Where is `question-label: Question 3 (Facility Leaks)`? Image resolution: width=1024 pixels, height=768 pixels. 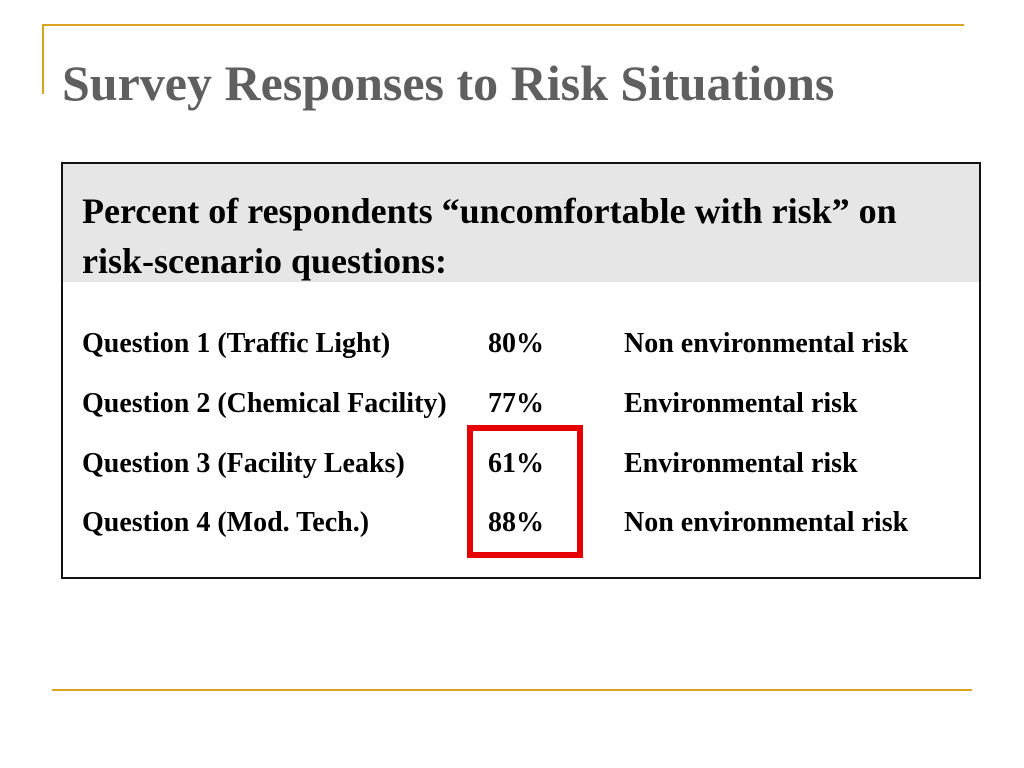
question-label: Question 3 (Facility Leaks) is located at coordinates (243, 463).